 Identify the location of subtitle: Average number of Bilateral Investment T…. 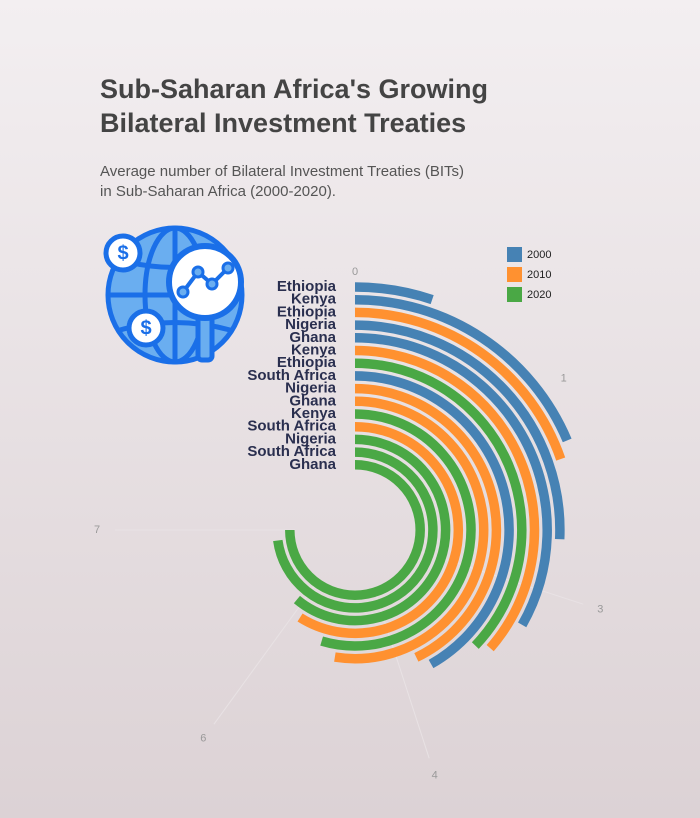
(282, 171).